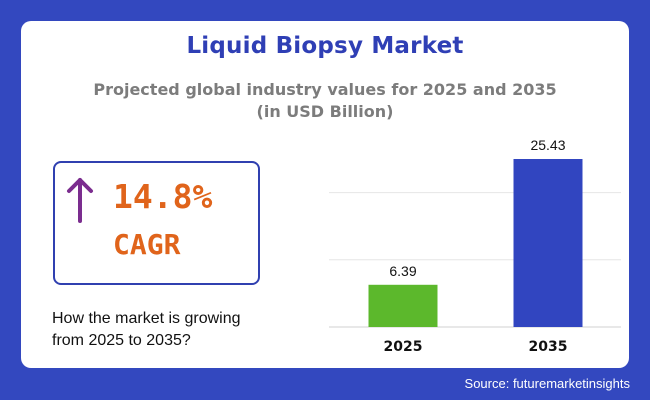  What do you see at coordinates (325, 46) in the screenshot?
I see `chart-title: Liquid Biopsy Market` at bounding box center [325, 46].